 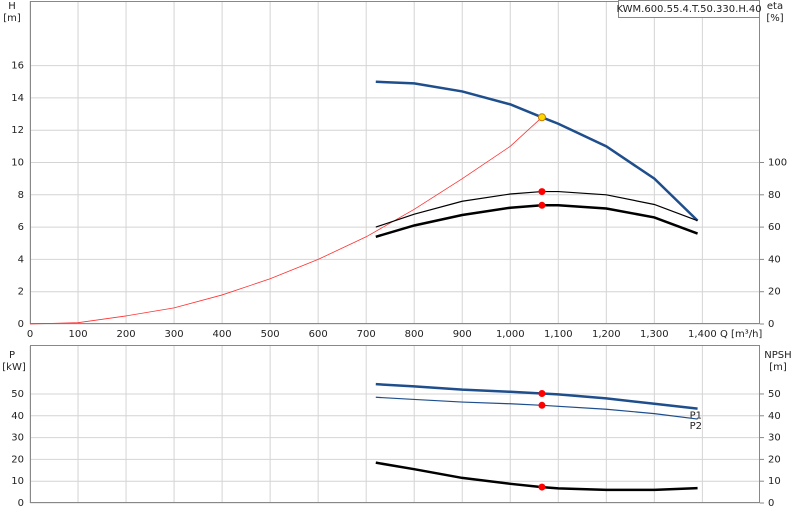 What do you see at coordinates (21, 259) in the screenshot?
I see `y-tick-label: 4` at bounding box center [21, 259].